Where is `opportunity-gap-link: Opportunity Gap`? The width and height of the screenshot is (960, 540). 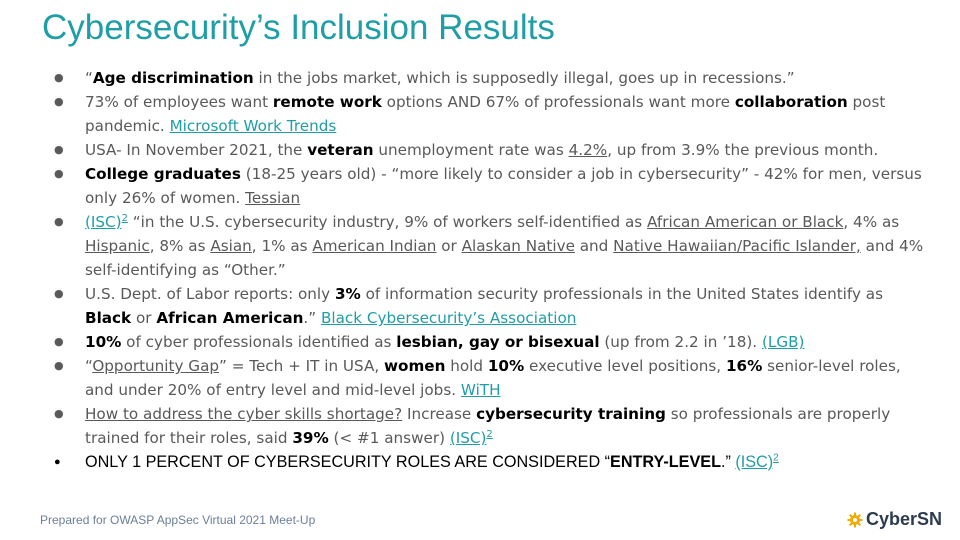 opportunity-gap-link: Opportunity Gap is located at coordinates (156, 366).